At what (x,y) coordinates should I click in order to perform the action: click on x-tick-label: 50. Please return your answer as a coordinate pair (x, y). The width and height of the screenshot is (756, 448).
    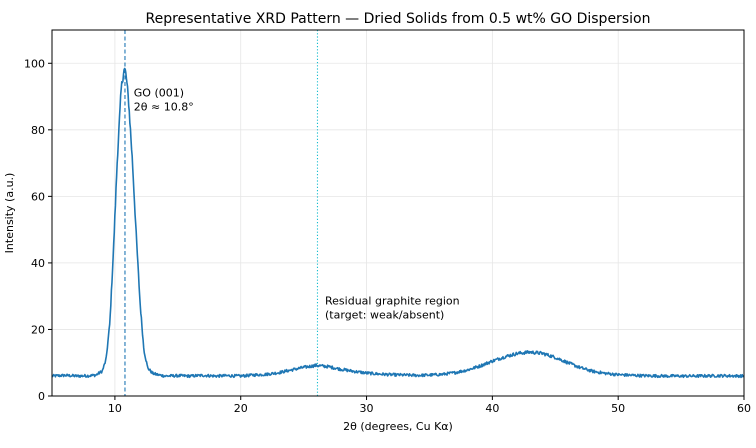
    Looking at the image, I should click on (618, 408).